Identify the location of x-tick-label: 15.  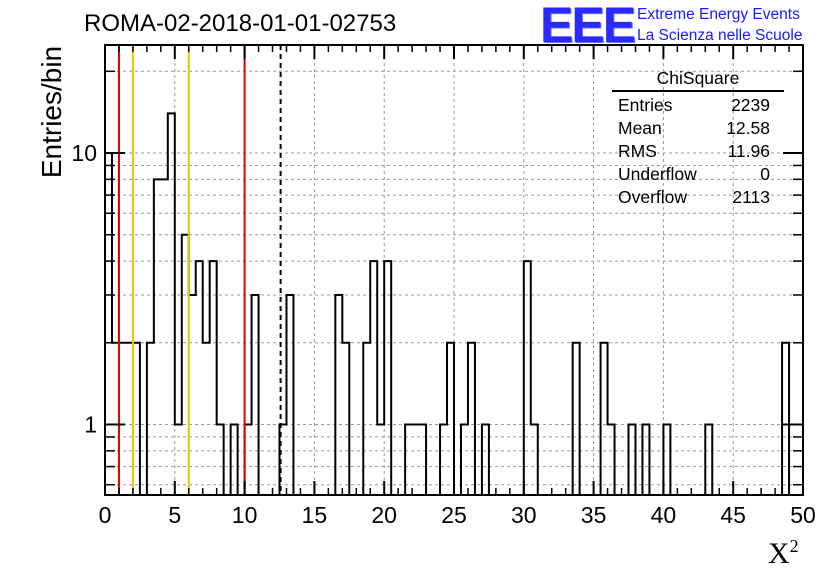
(315, 515).